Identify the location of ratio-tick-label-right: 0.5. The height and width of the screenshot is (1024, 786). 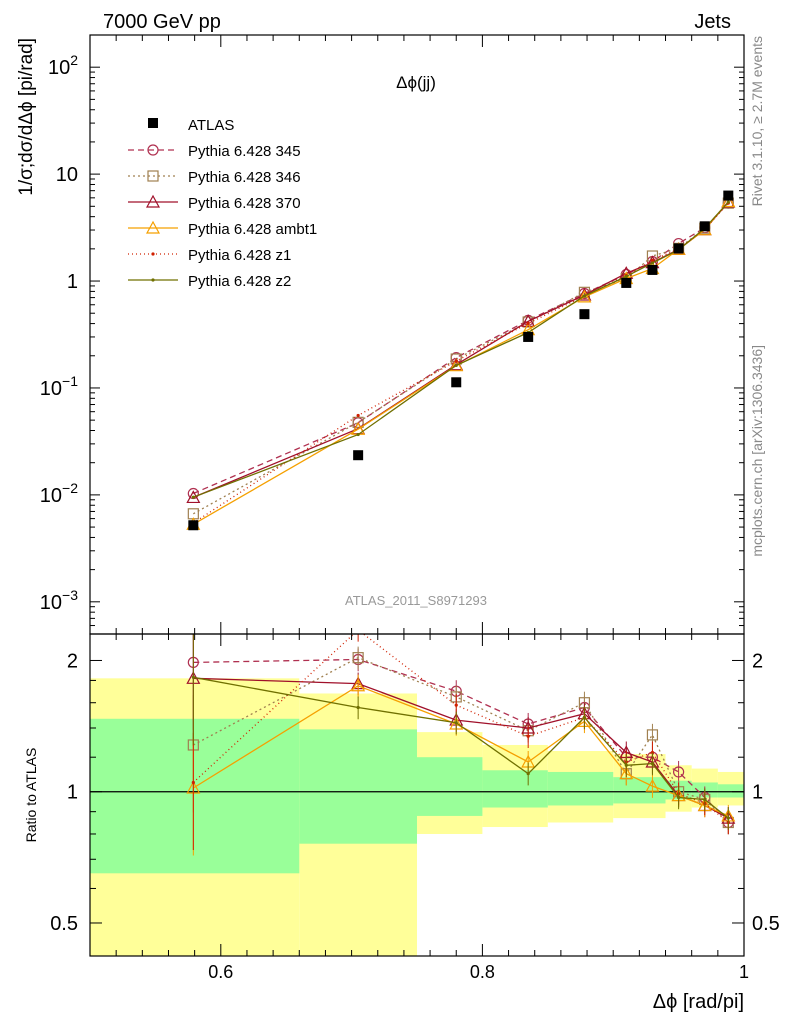
(766, 924).